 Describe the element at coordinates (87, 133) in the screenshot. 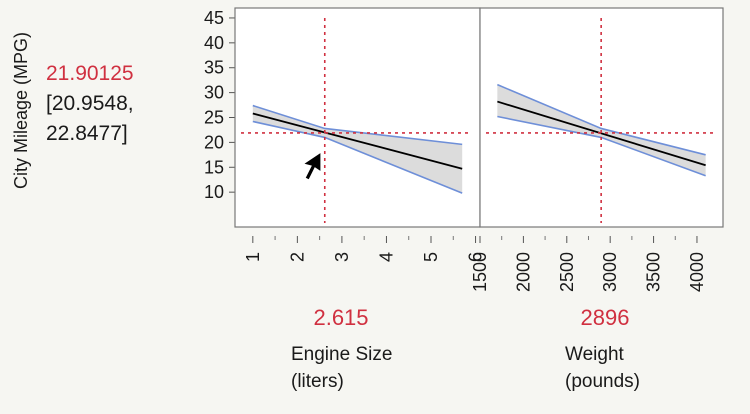

I see `confidence-interval-upper: 22.8477]` at that location.